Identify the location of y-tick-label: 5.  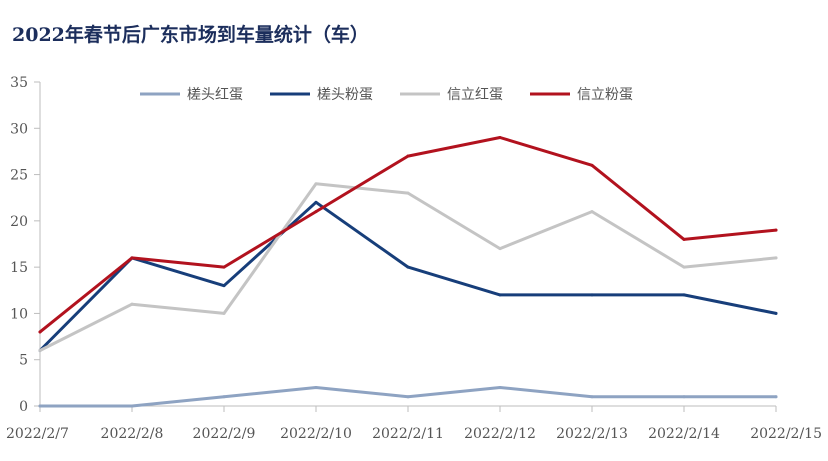
(23, 361).